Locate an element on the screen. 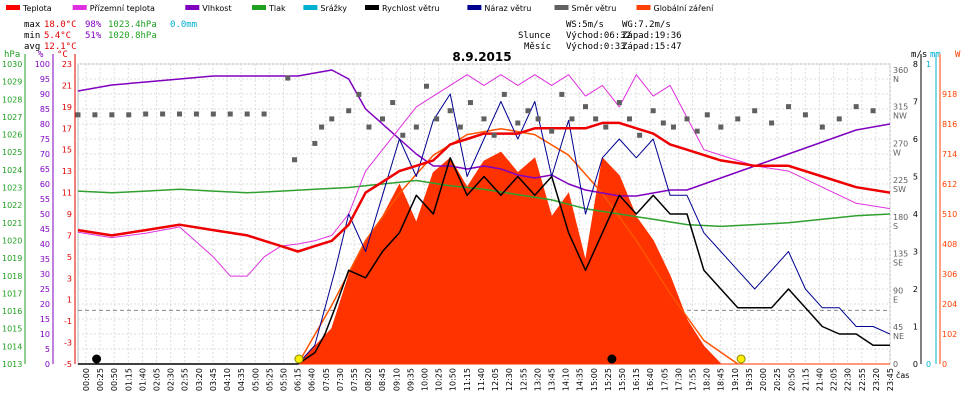 Image resolution: width=966 pixels, height=400 pixels. x-tick-label: 10:00 is located at coordinates (425, 379).